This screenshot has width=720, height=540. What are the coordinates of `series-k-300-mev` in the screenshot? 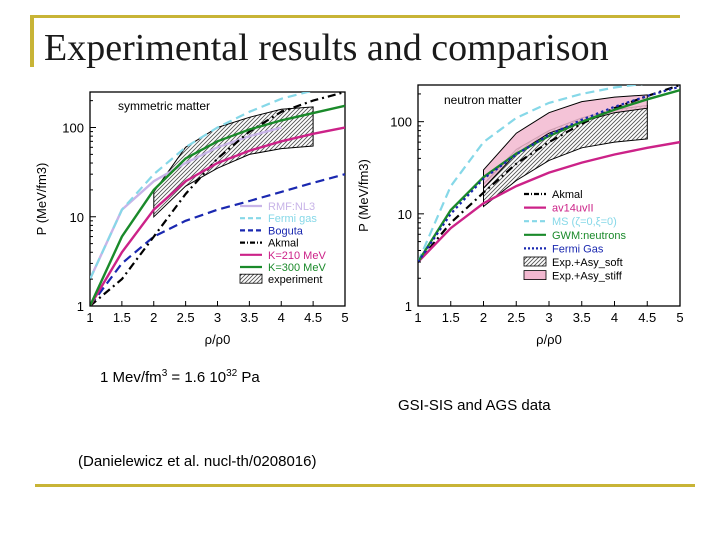 It's located at (217, 205).